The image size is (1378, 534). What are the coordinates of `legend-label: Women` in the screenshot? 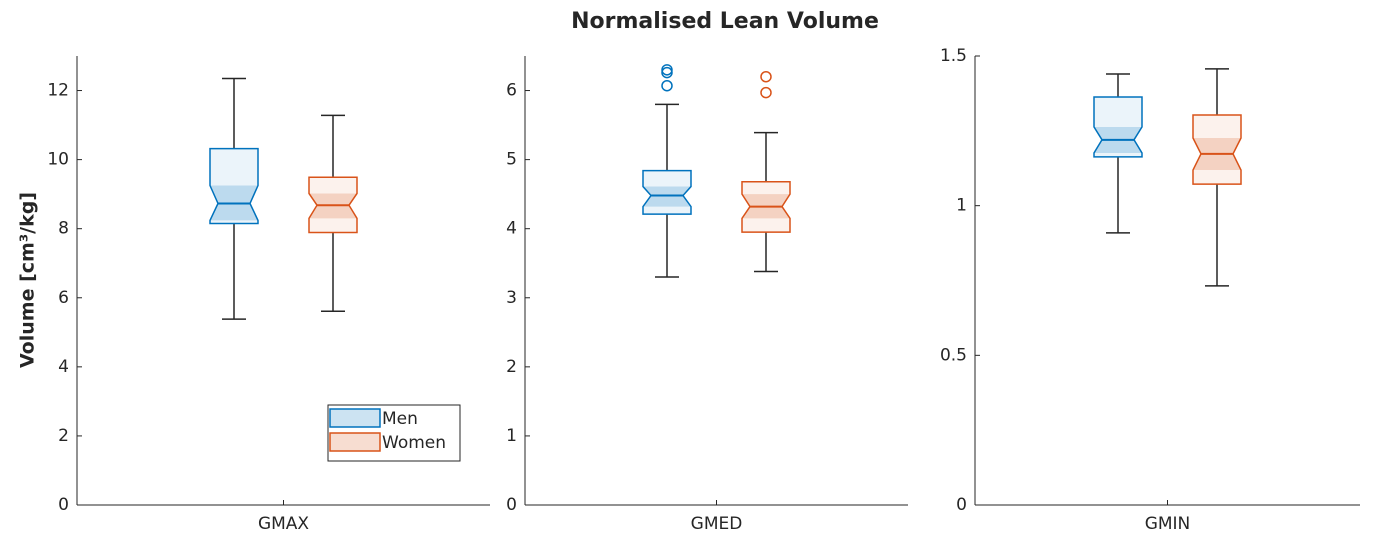 It's located at (414, 443).